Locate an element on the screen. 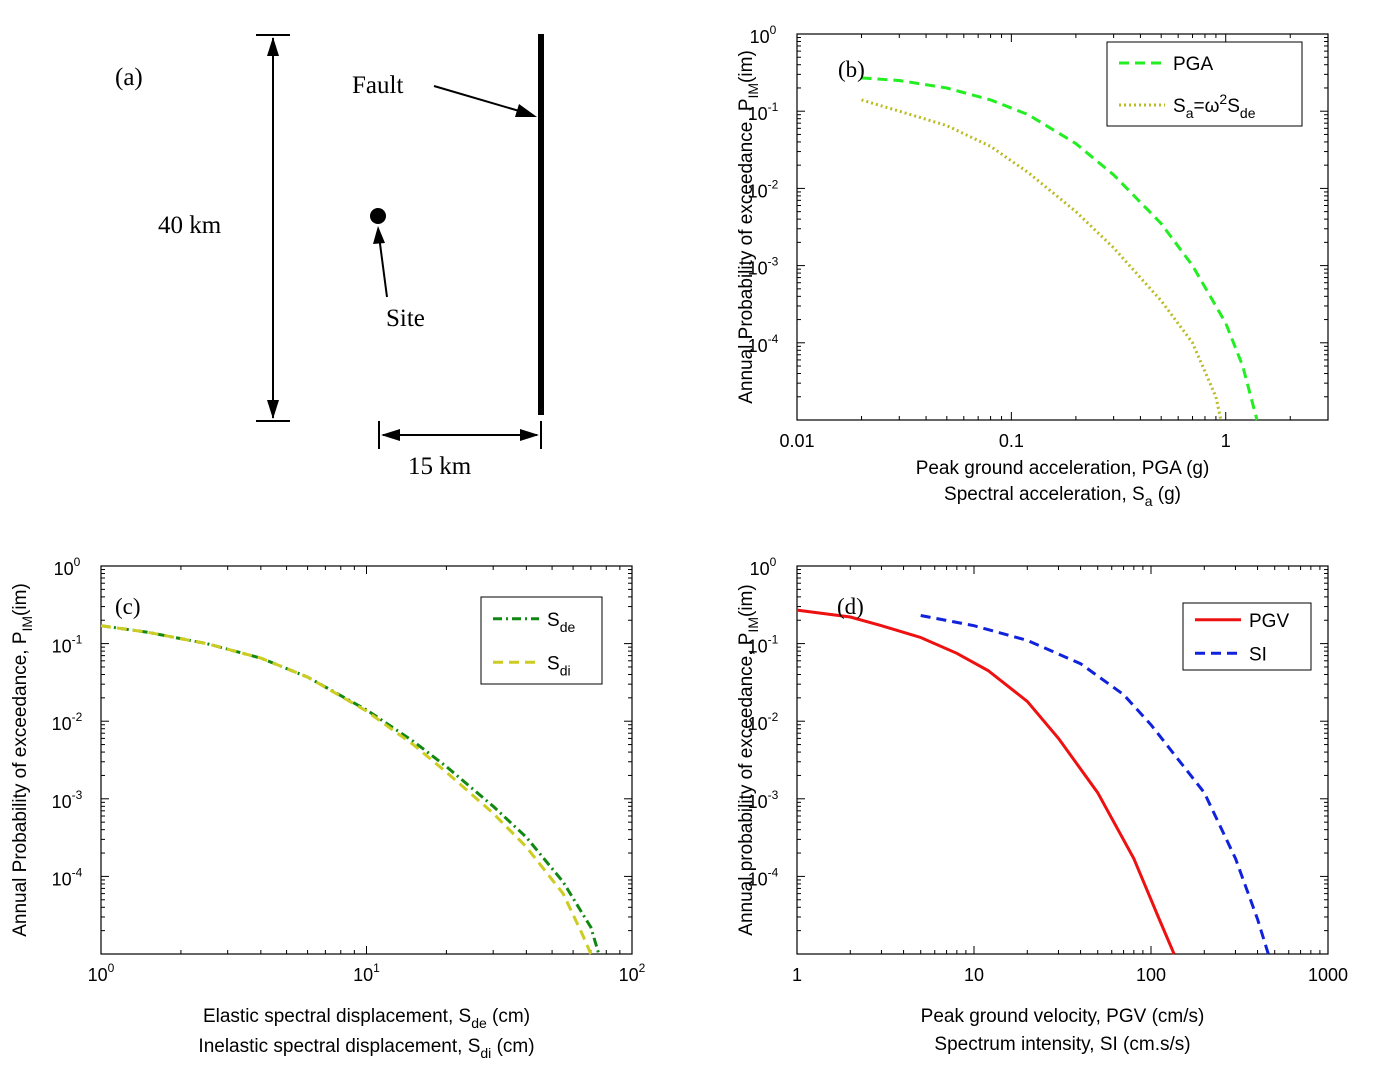 The width and height of the screenshot is (1373, 1068). length-arrow-up is located at coordinates (273, 46).